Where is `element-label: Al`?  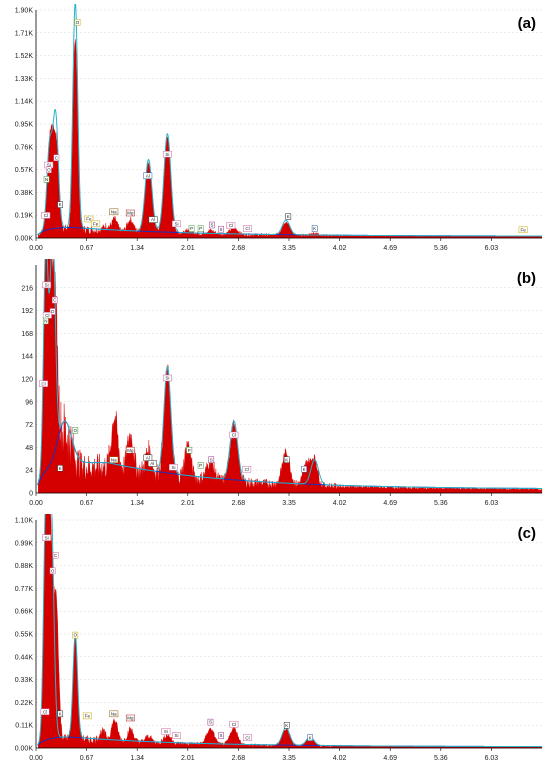
element-label: Al is located at coordinates (148, 457).